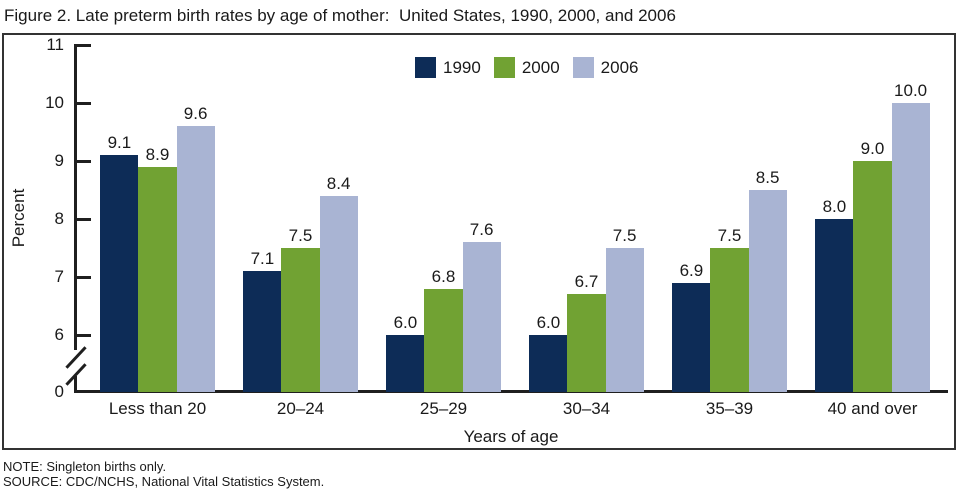  What do you see at coordinates (462, 67) in the screenshot?
I see `legend-label-1990: 1990` at bounding box center [462, 67].